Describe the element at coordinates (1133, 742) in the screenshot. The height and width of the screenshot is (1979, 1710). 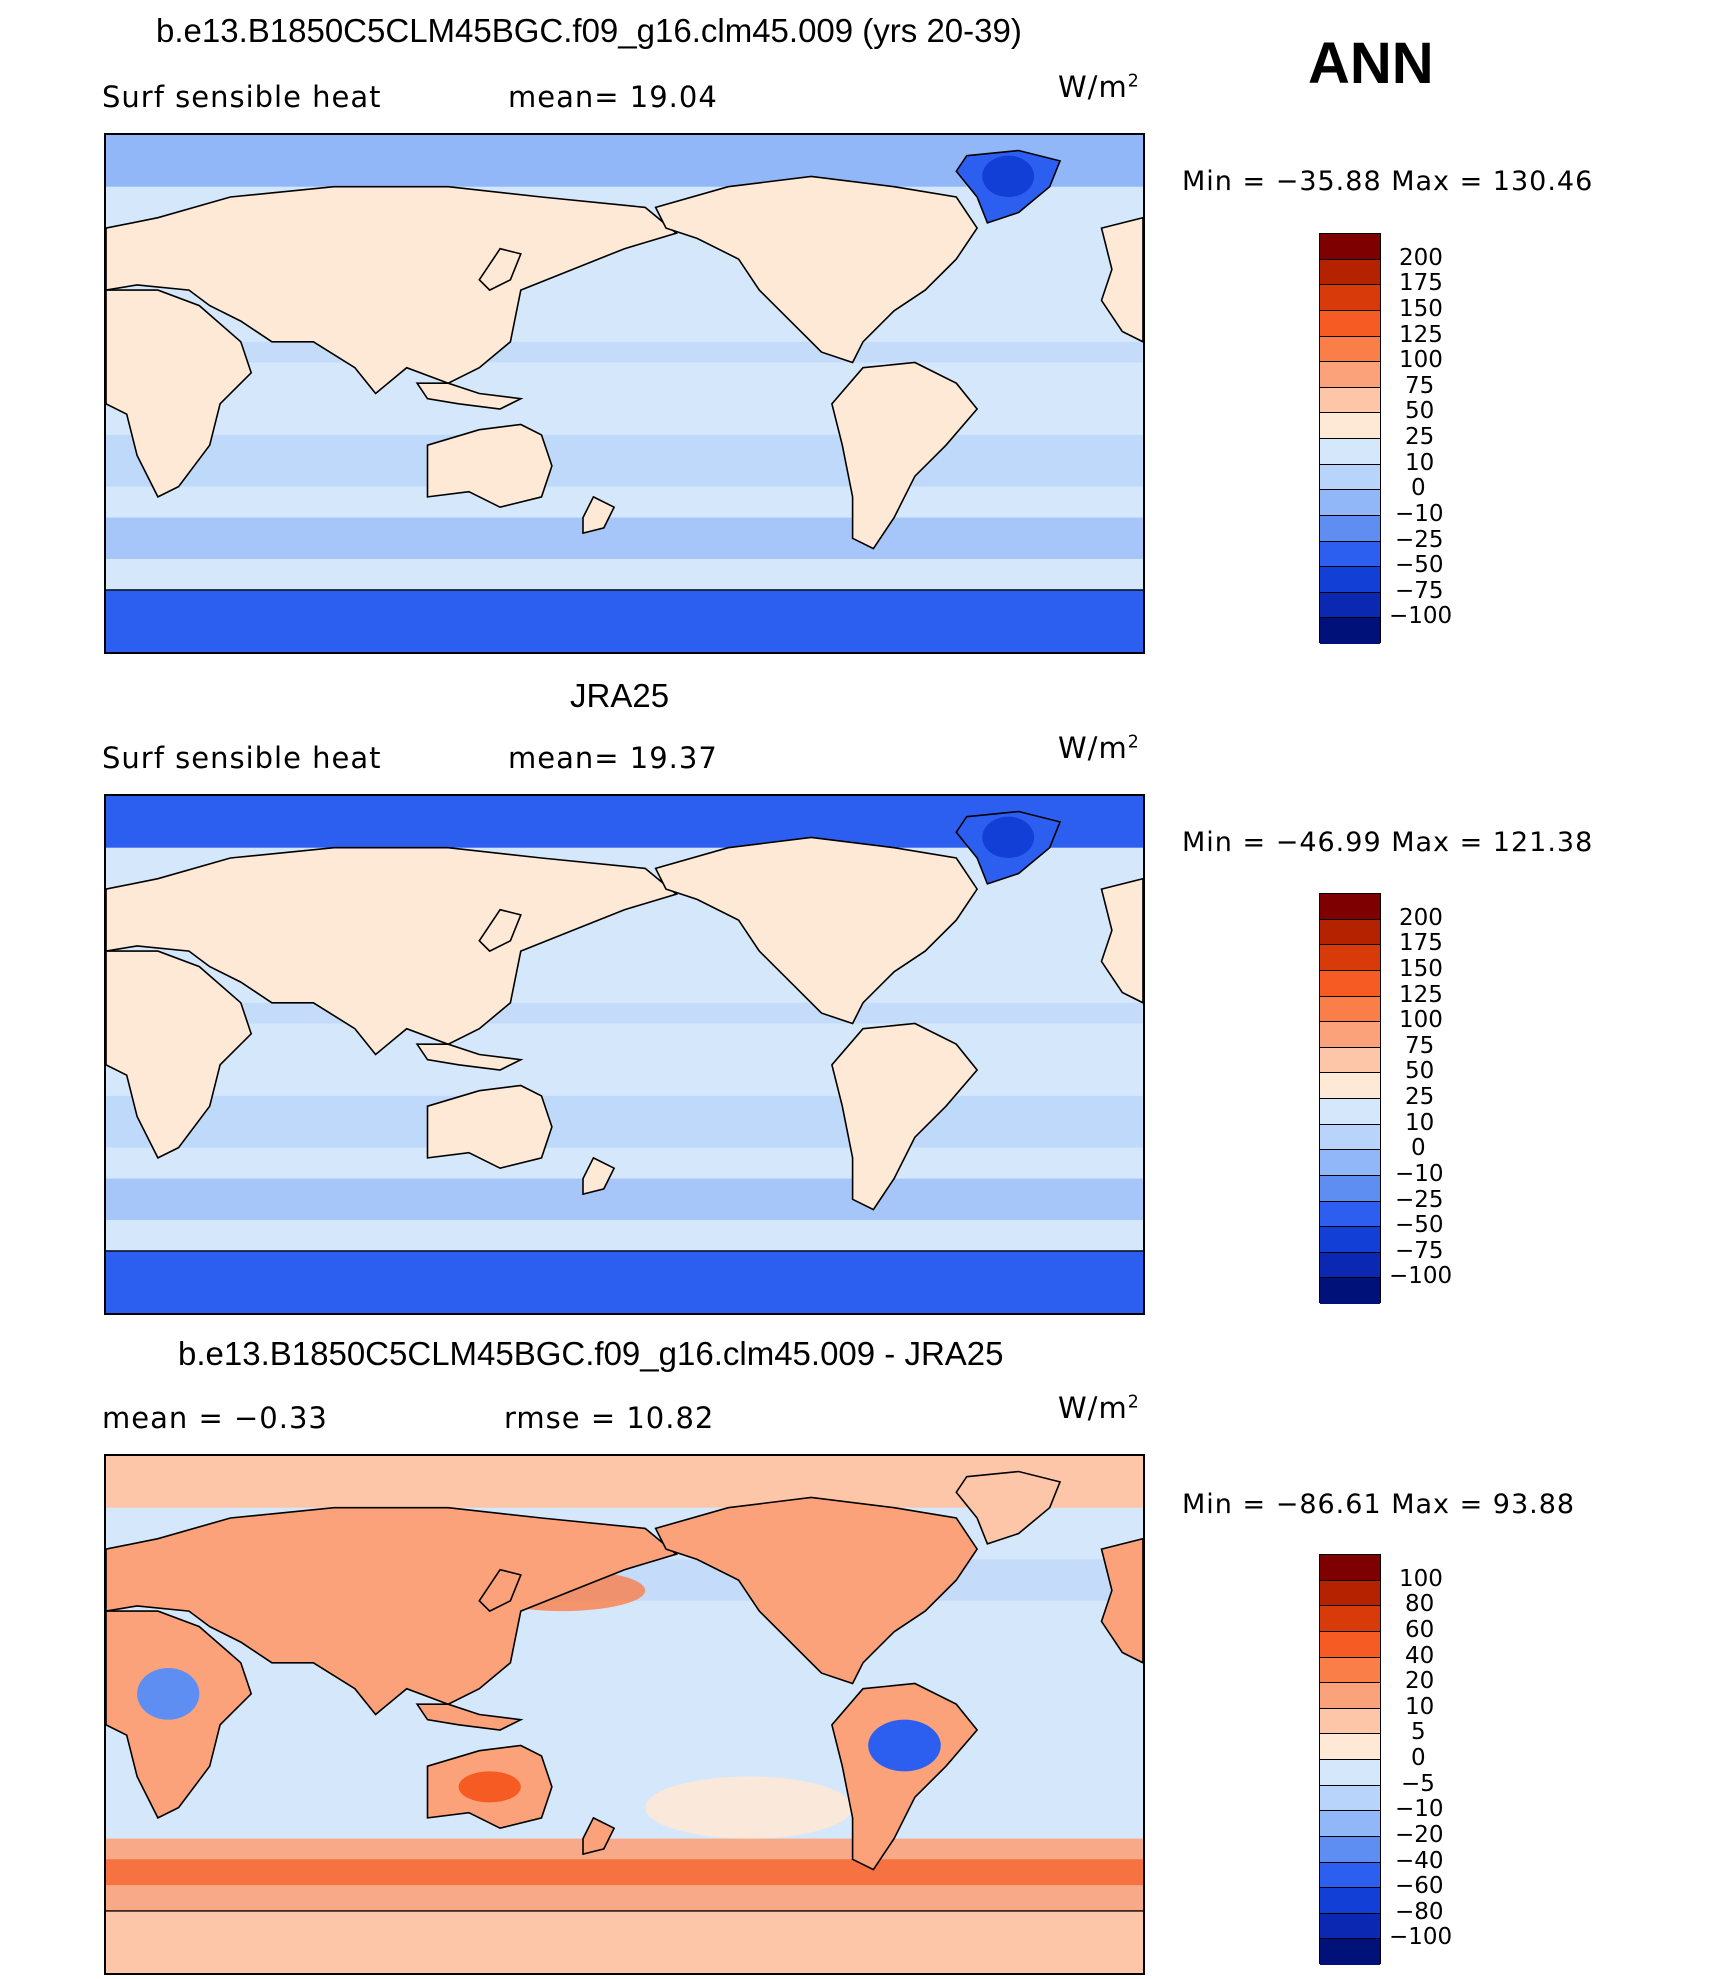
I see `units-exponent: 2` at that location.